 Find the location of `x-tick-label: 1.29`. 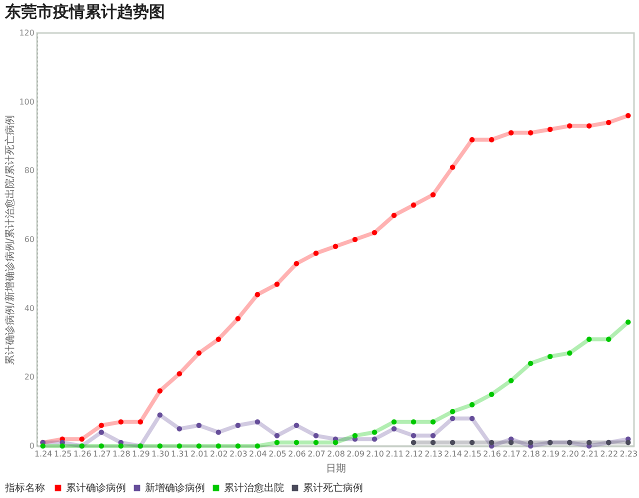

x-tick-label: 1.29 is located at coordinates (141, 454).